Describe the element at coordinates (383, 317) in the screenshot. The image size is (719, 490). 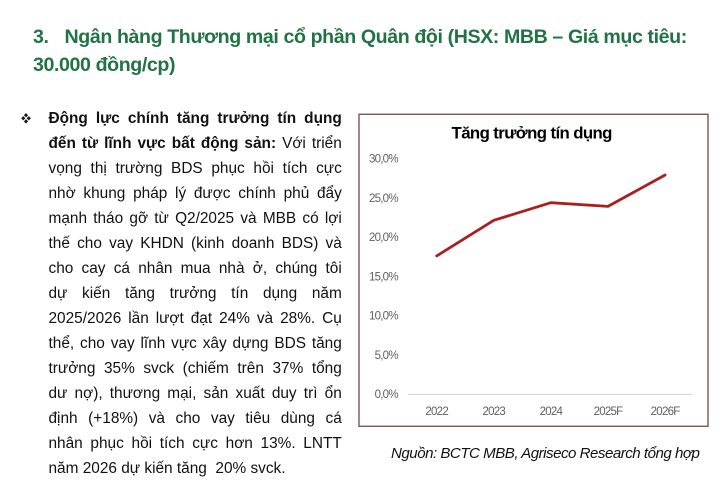
I see `svg-text: 10,0%` at that location.